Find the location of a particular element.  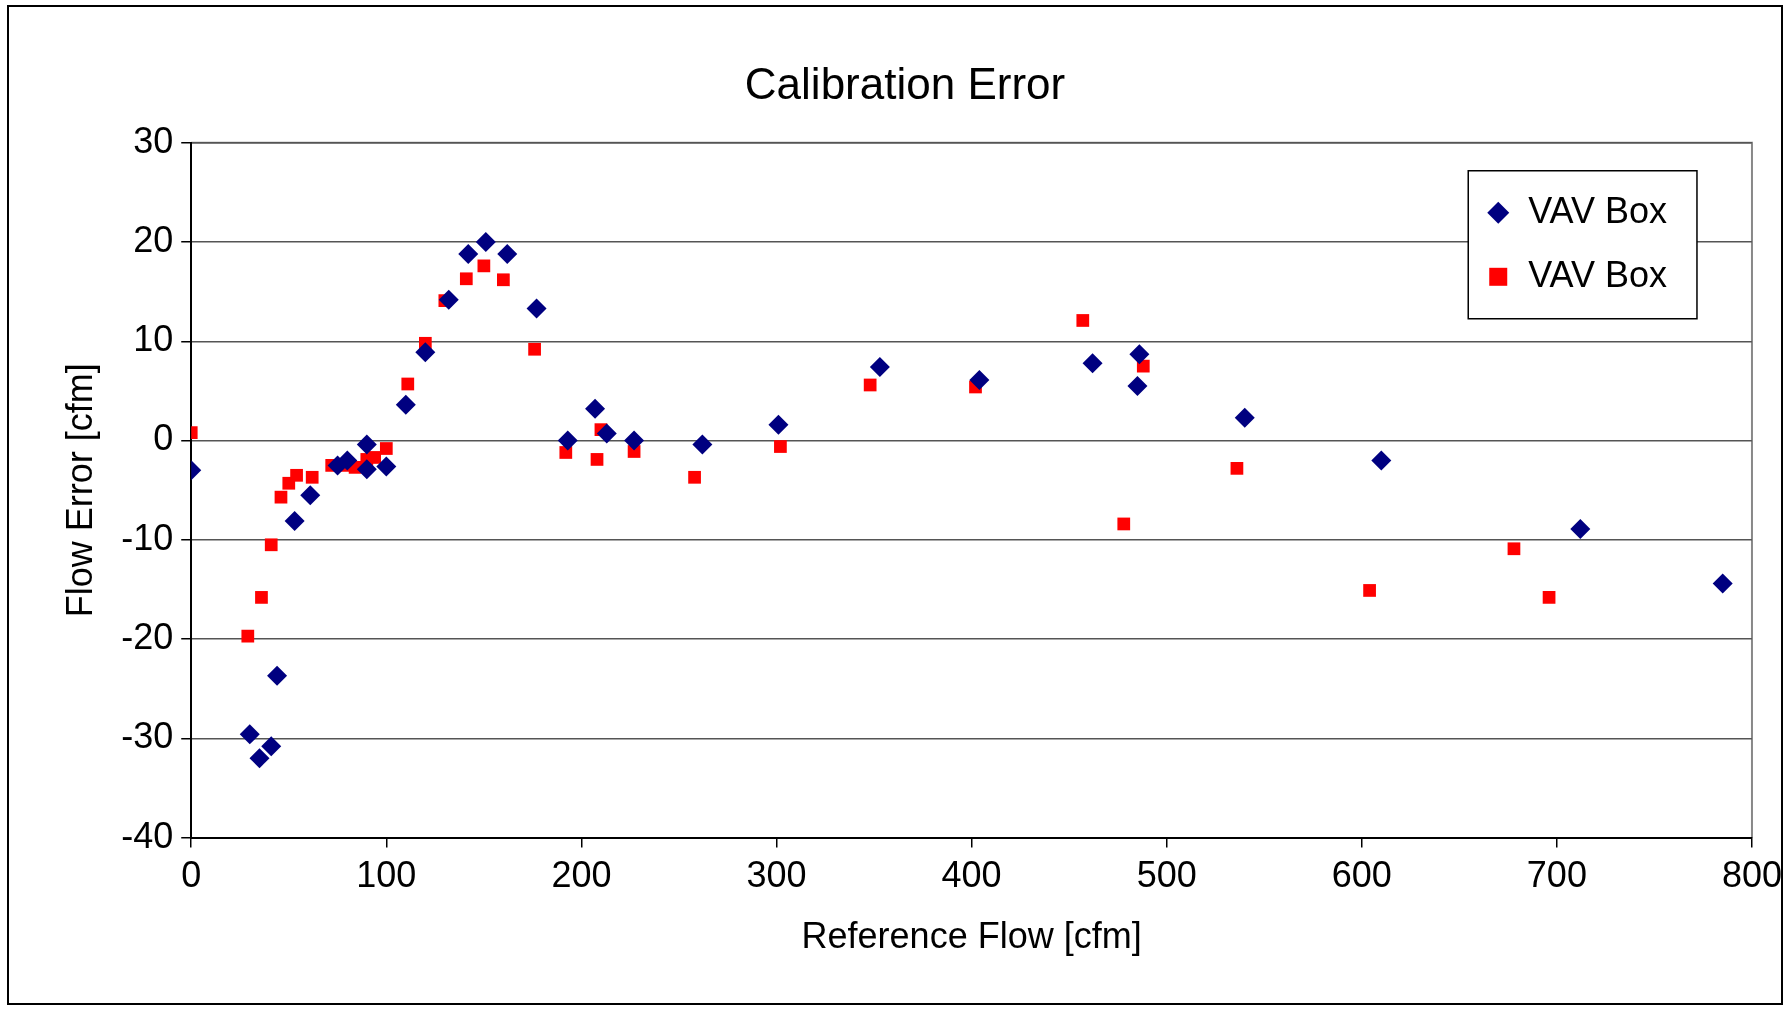

y-tick-label: 0 is located at coordinates (163, 438).